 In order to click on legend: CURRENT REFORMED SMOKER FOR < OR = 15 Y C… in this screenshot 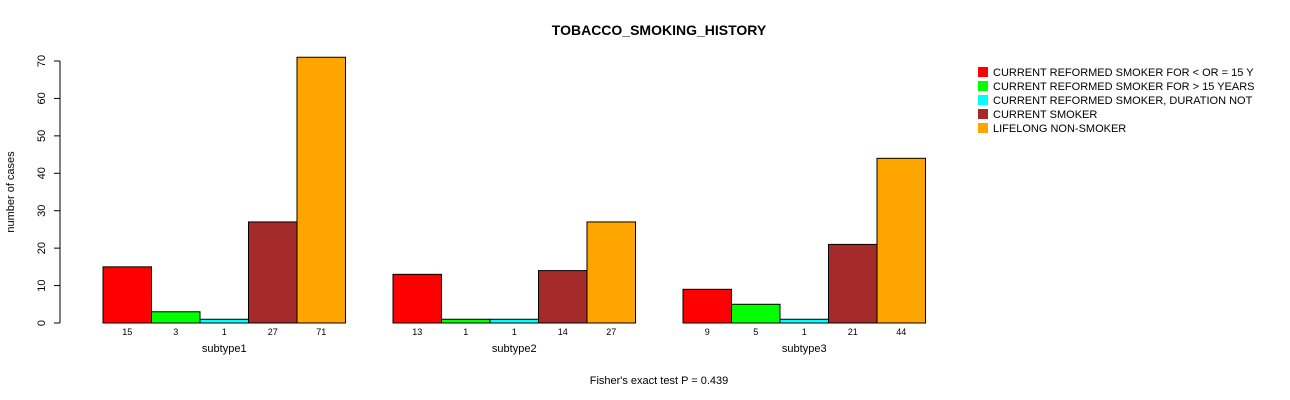, I will do `click(1116, 101)`.